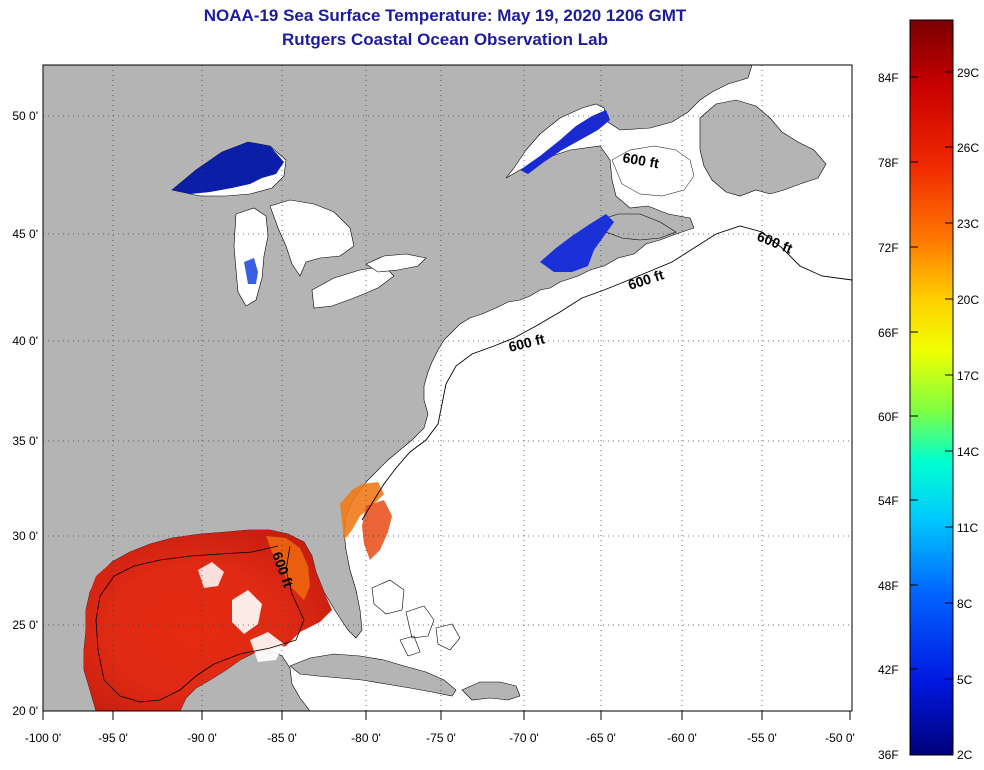  I want to click on contour-label-nova-scotia-north: 600 ft, so click(640, 160).